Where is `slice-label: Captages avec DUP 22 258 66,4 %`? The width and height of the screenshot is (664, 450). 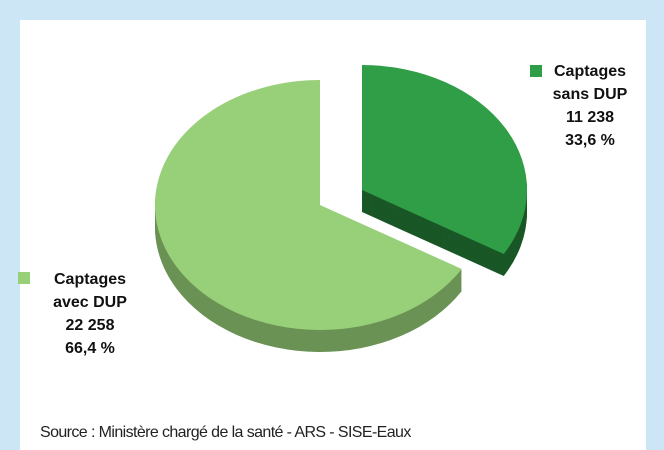
slice-label: Captages avec DUP 22 258 66,4 % is located at coordinates (90, 314).